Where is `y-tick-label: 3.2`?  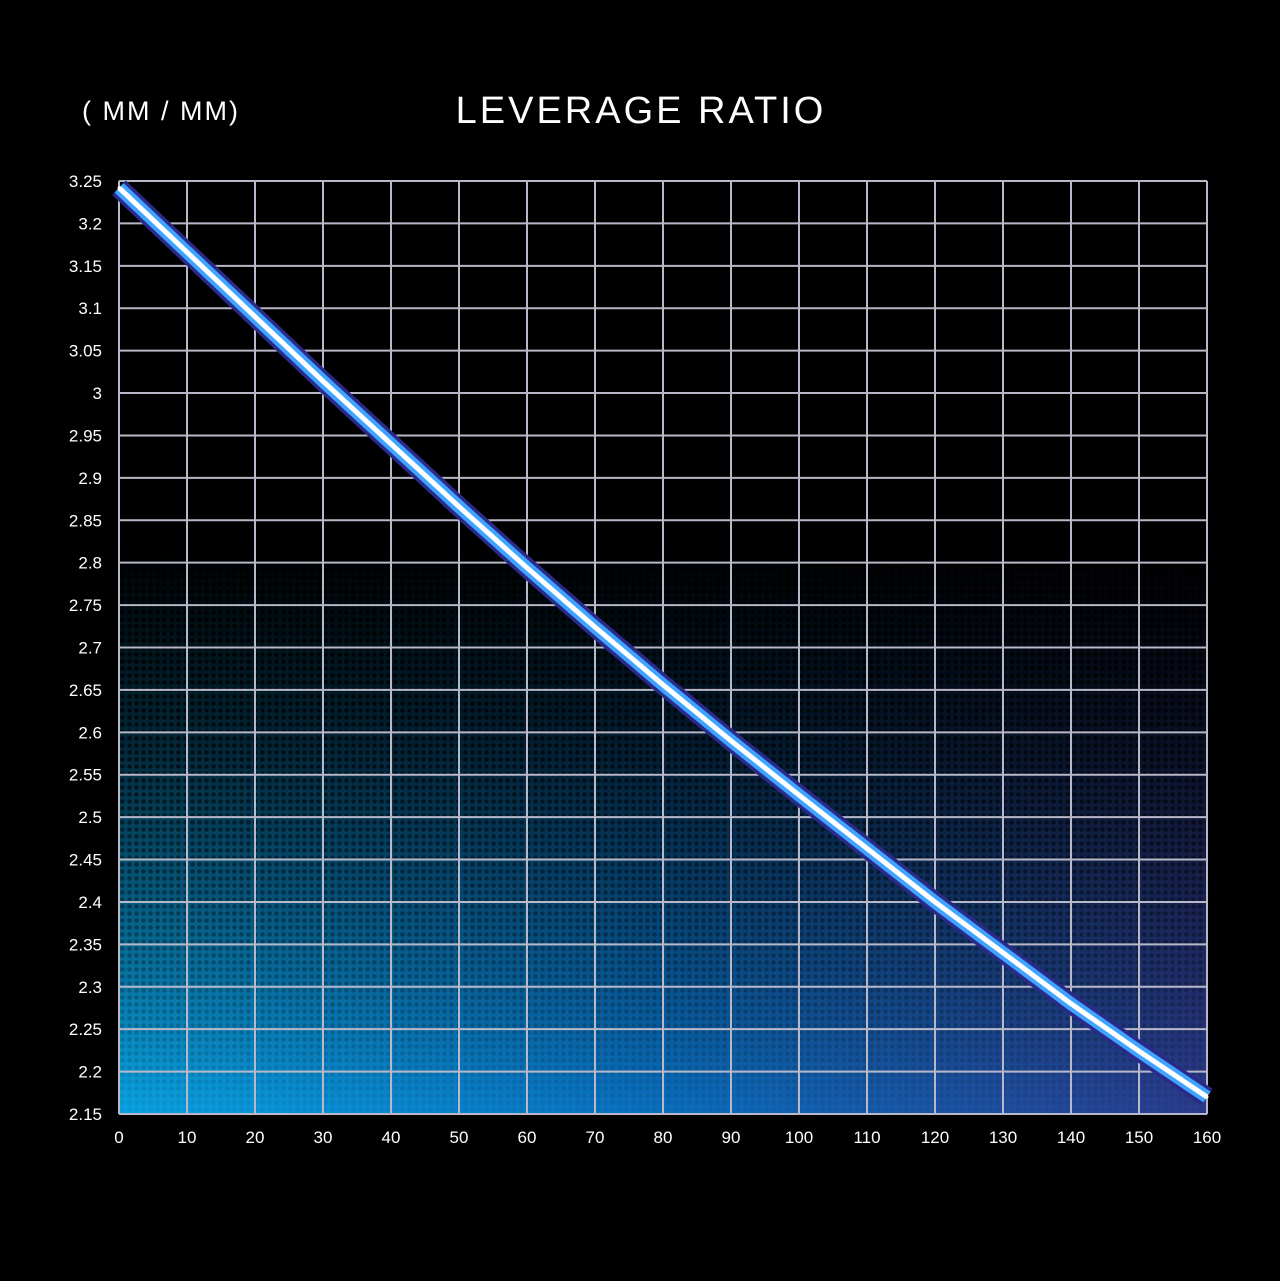 y-tick-label: 3.2 is located at coordinates (90, 223).